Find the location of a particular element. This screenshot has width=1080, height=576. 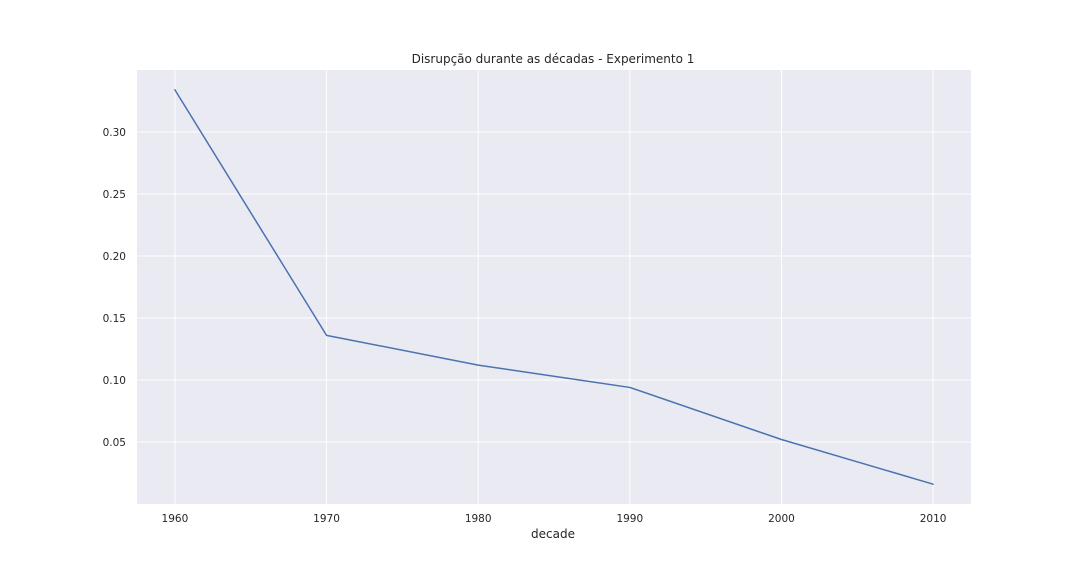

y-tick-label: 0.05 is located at coordinates (114, 443).